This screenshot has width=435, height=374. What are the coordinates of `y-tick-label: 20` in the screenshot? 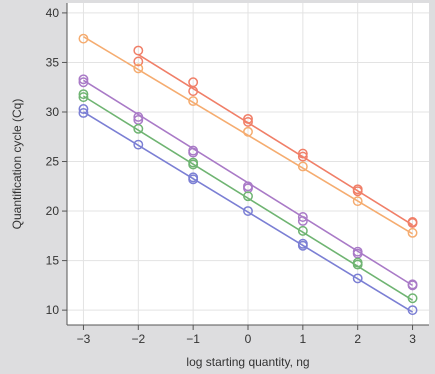 It's located at (53, 211).